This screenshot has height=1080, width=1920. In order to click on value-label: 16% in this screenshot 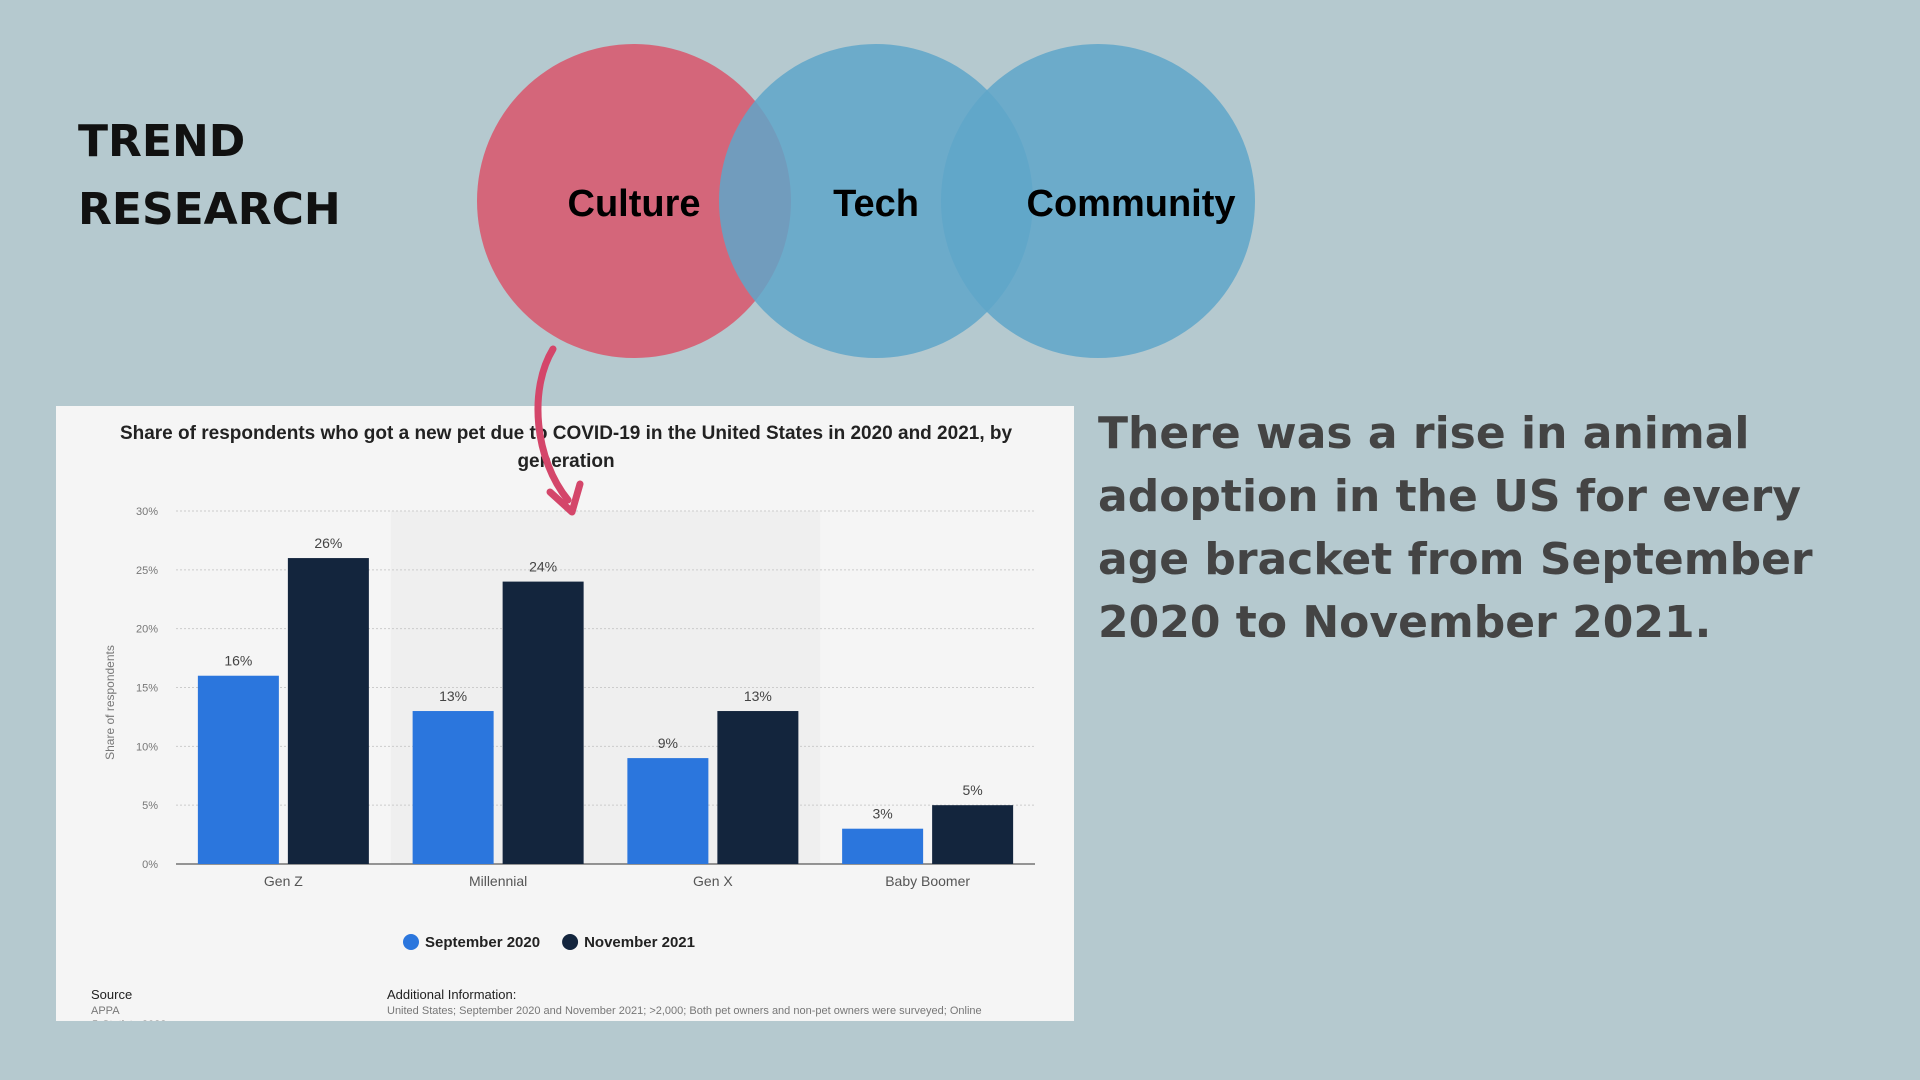, I will do `click(238, 661)`.